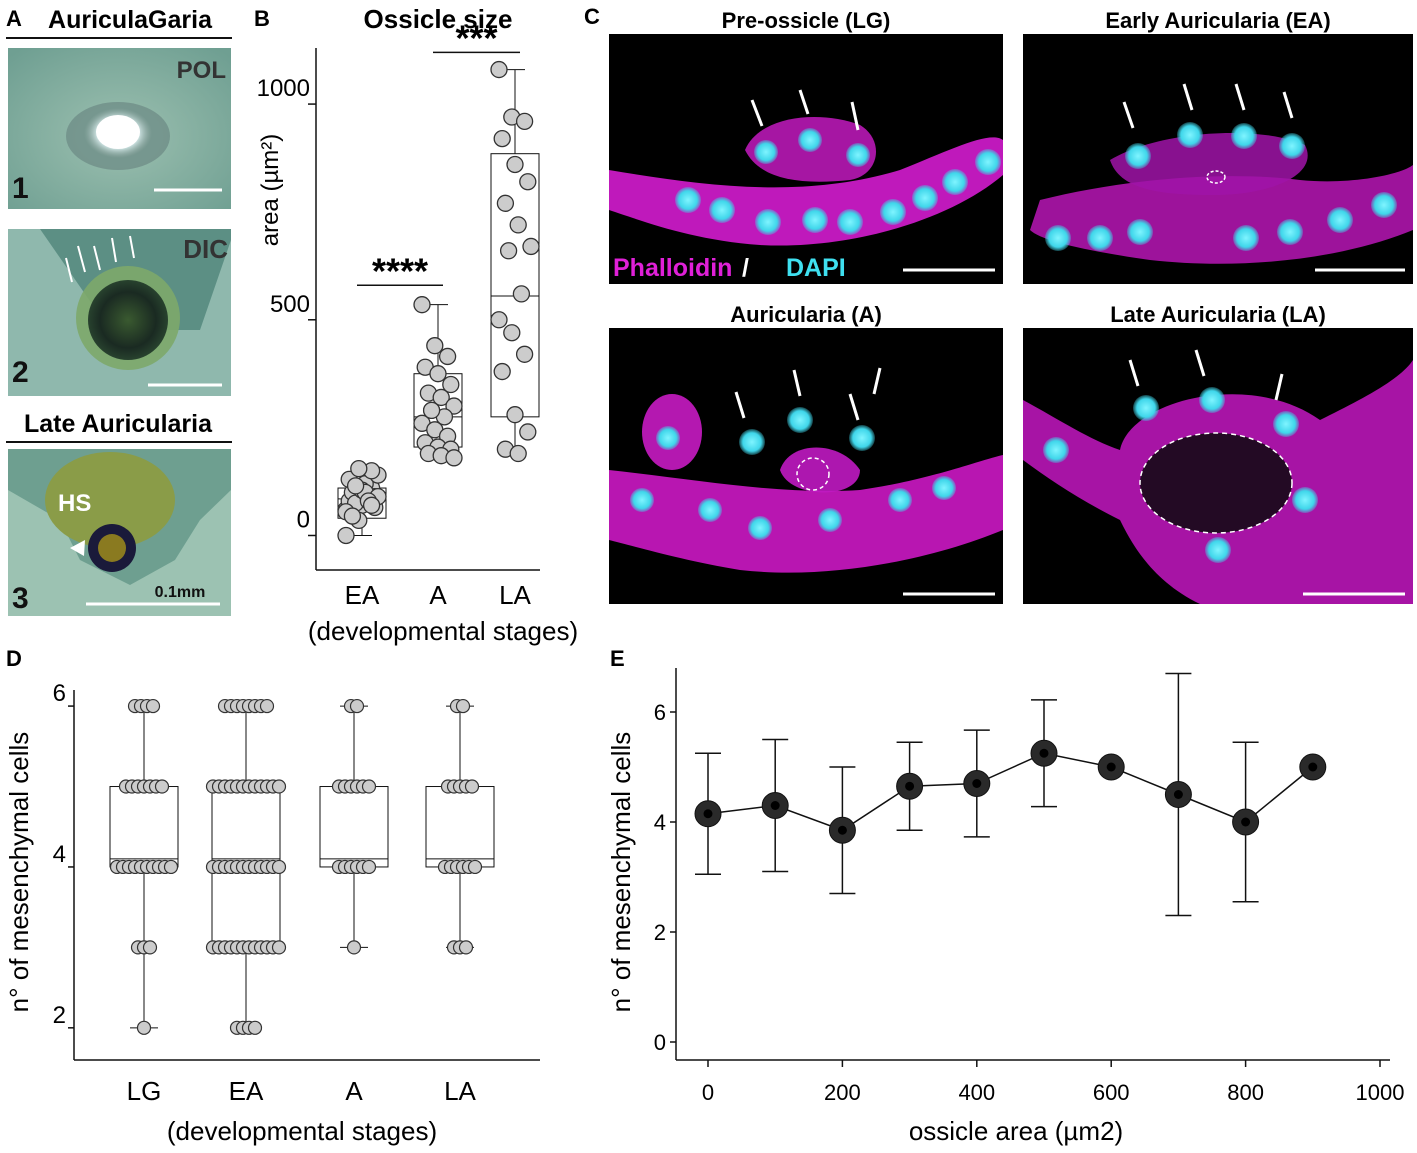 This screenshot has width=1417, height=1153. I want to click on tile-2-number: 2, so click(20, 372).